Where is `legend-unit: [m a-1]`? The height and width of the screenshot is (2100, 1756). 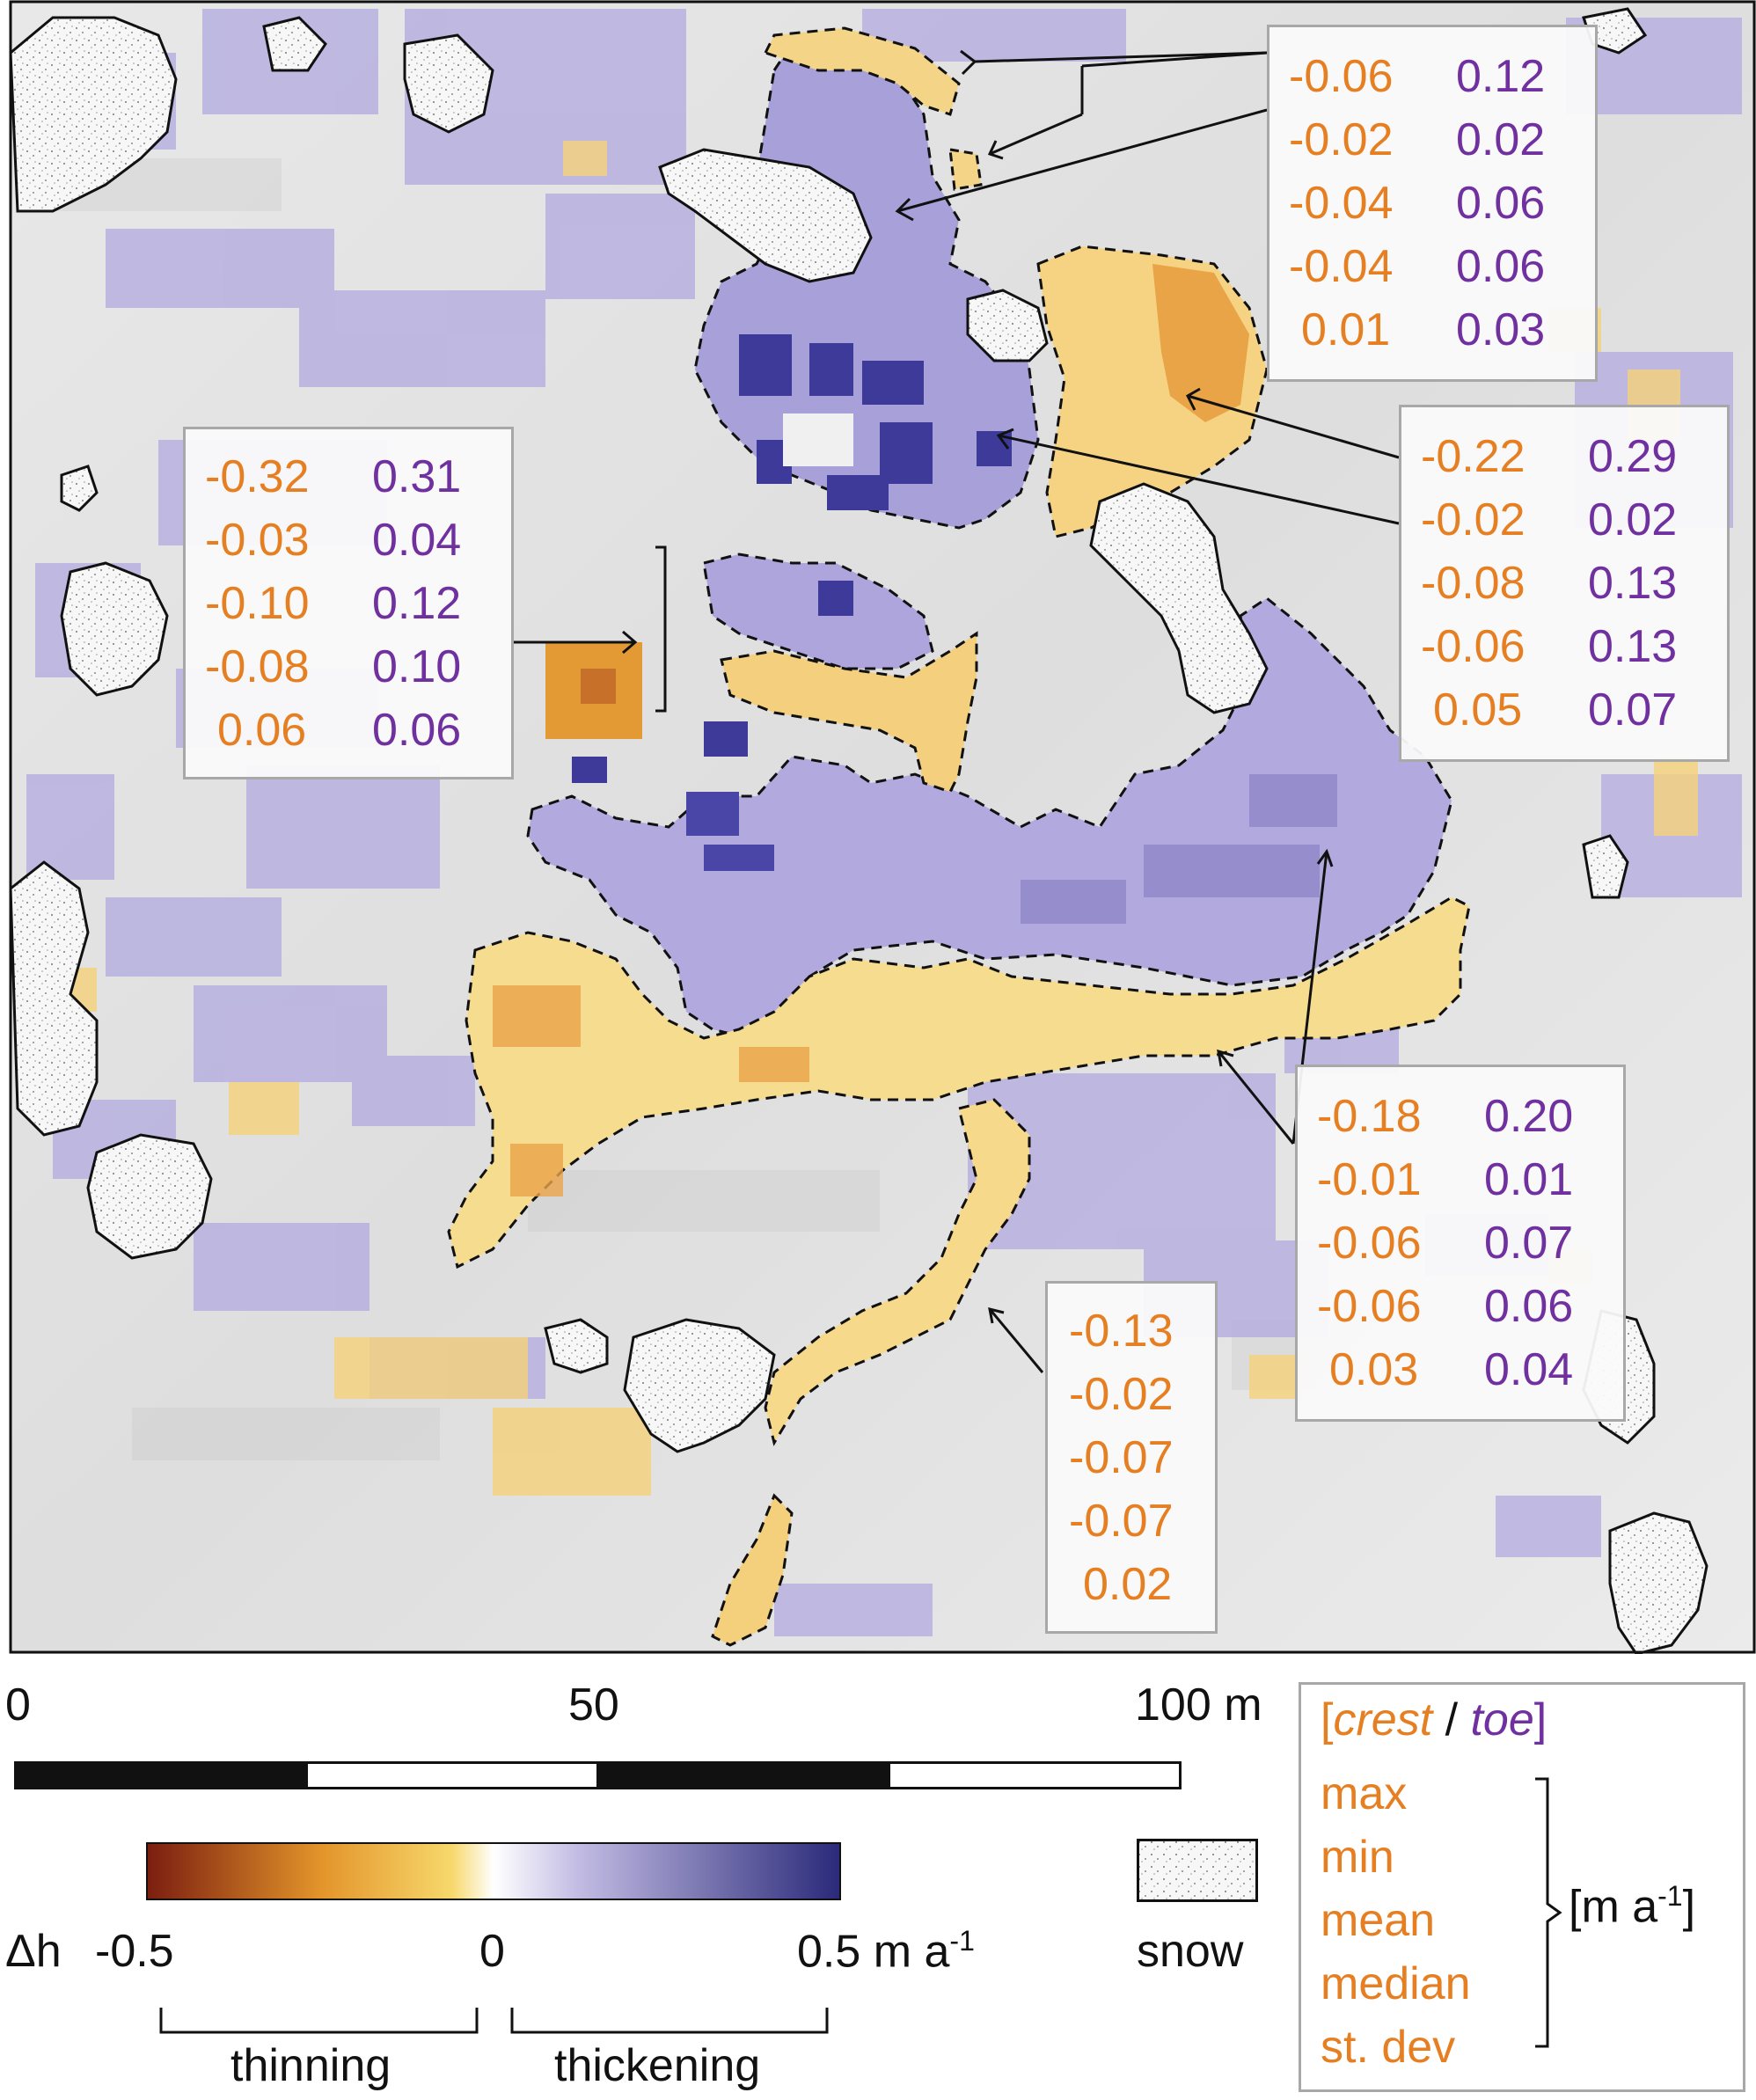 legend-unit: [m a-1] is located at coordinates (1632, 1907).